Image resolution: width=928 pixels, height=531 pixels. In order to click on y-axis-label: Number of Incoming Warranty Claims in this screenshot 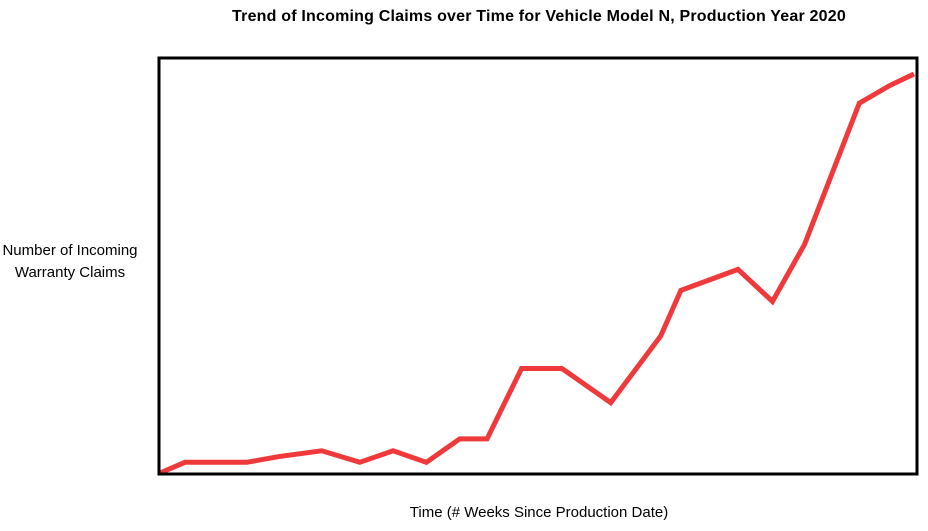, I will do `click(70, 261)`.